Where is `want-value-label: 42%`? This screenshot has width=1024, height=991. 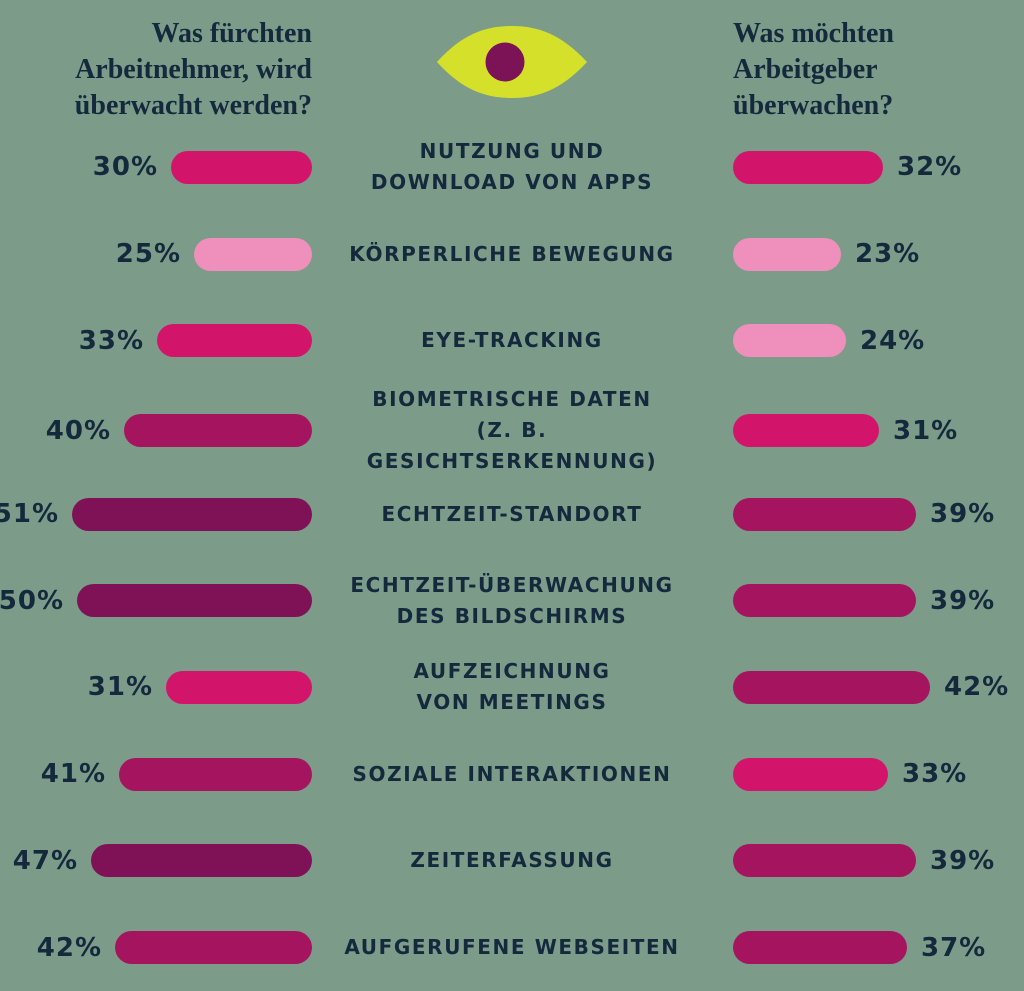 want-value-label: 42% is located at coordinates (977, 687).